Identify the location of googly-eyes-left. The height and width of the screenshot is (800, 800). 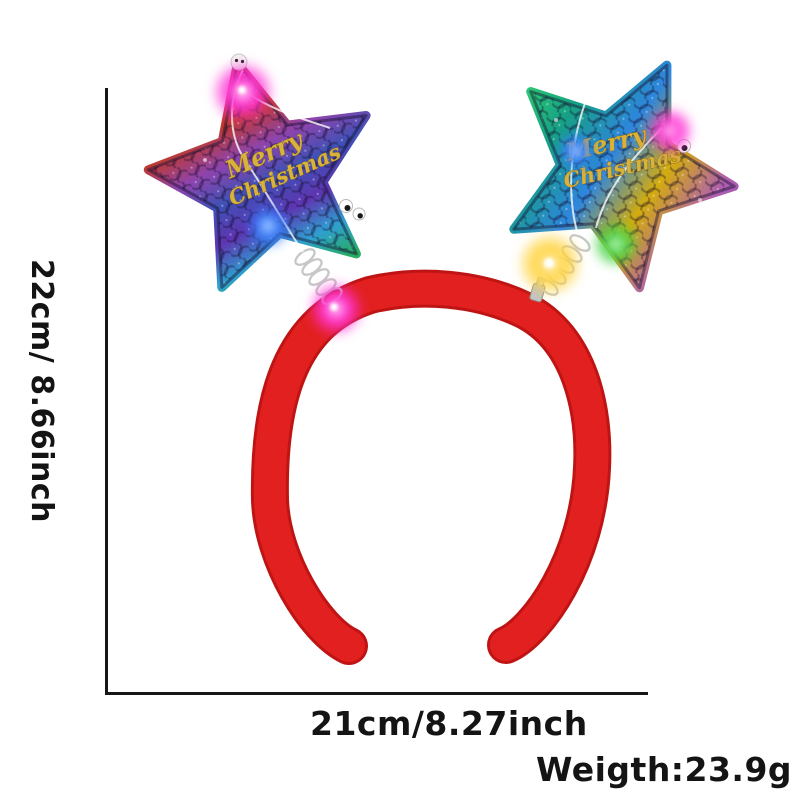
(352, 210).